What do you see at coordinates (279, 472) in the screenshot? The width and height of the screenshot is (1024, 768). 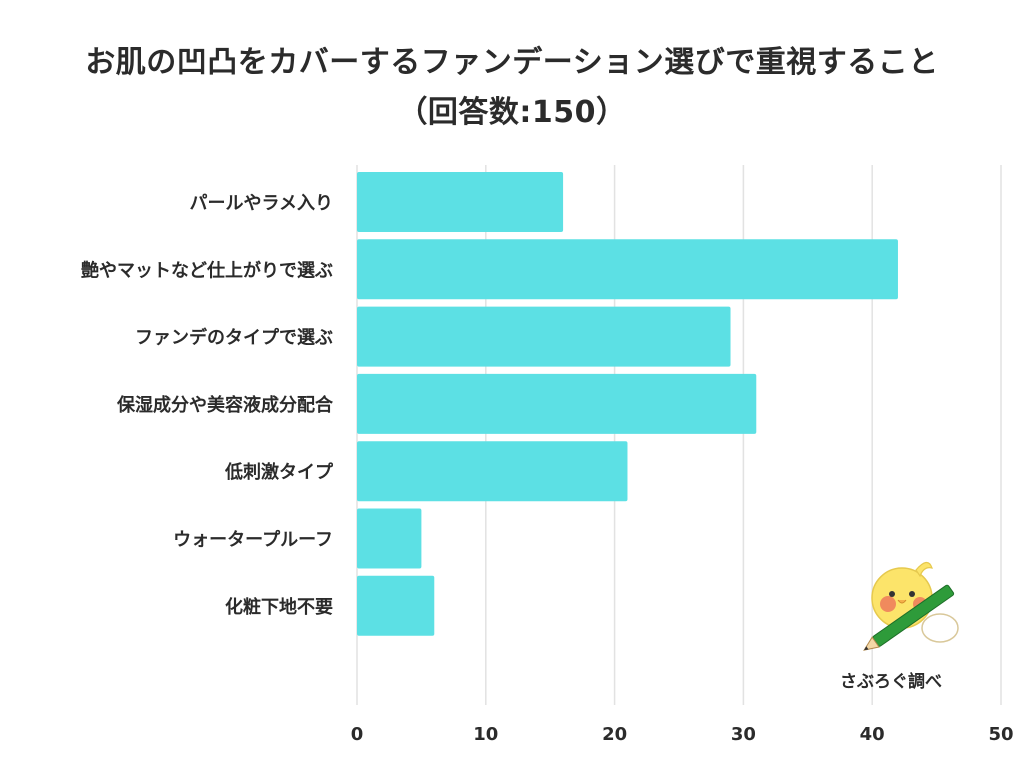 I see `category-label: 低刺激タイプ` at bounding box center [279, 472].